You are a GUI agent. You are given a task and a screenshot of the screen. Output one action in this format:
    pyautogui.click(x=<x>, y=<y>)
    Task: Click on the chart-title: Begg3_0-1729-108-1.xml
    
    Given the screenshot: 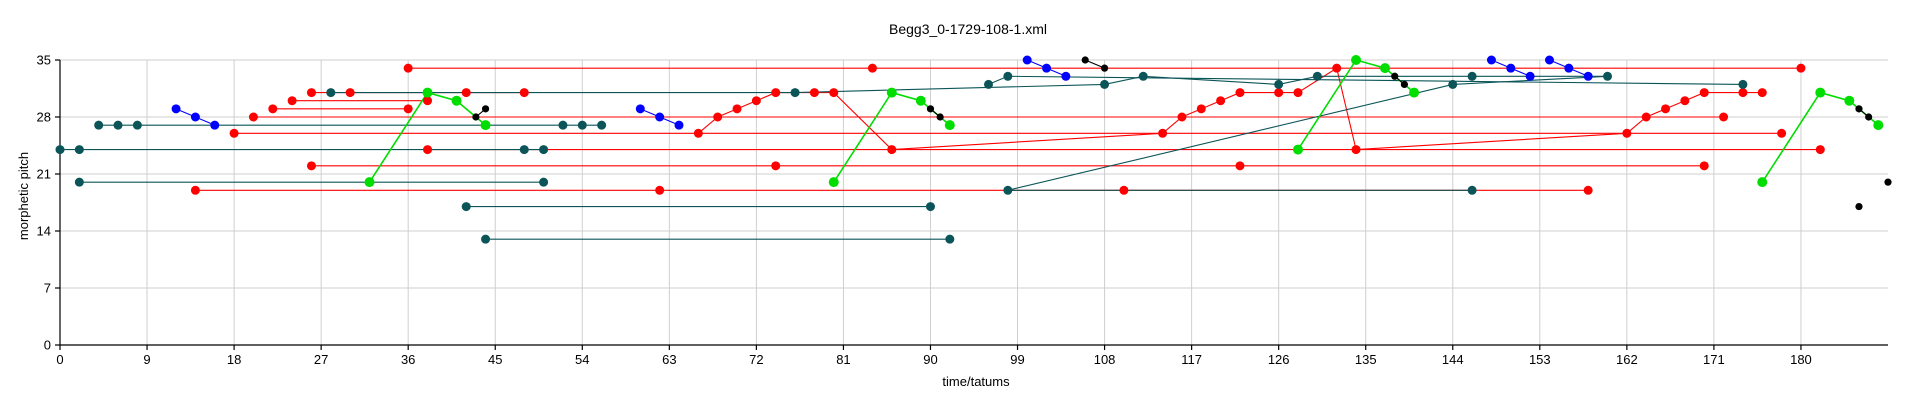 What is the action you would take?
    pyautogui.click(x=968, y=29)
    